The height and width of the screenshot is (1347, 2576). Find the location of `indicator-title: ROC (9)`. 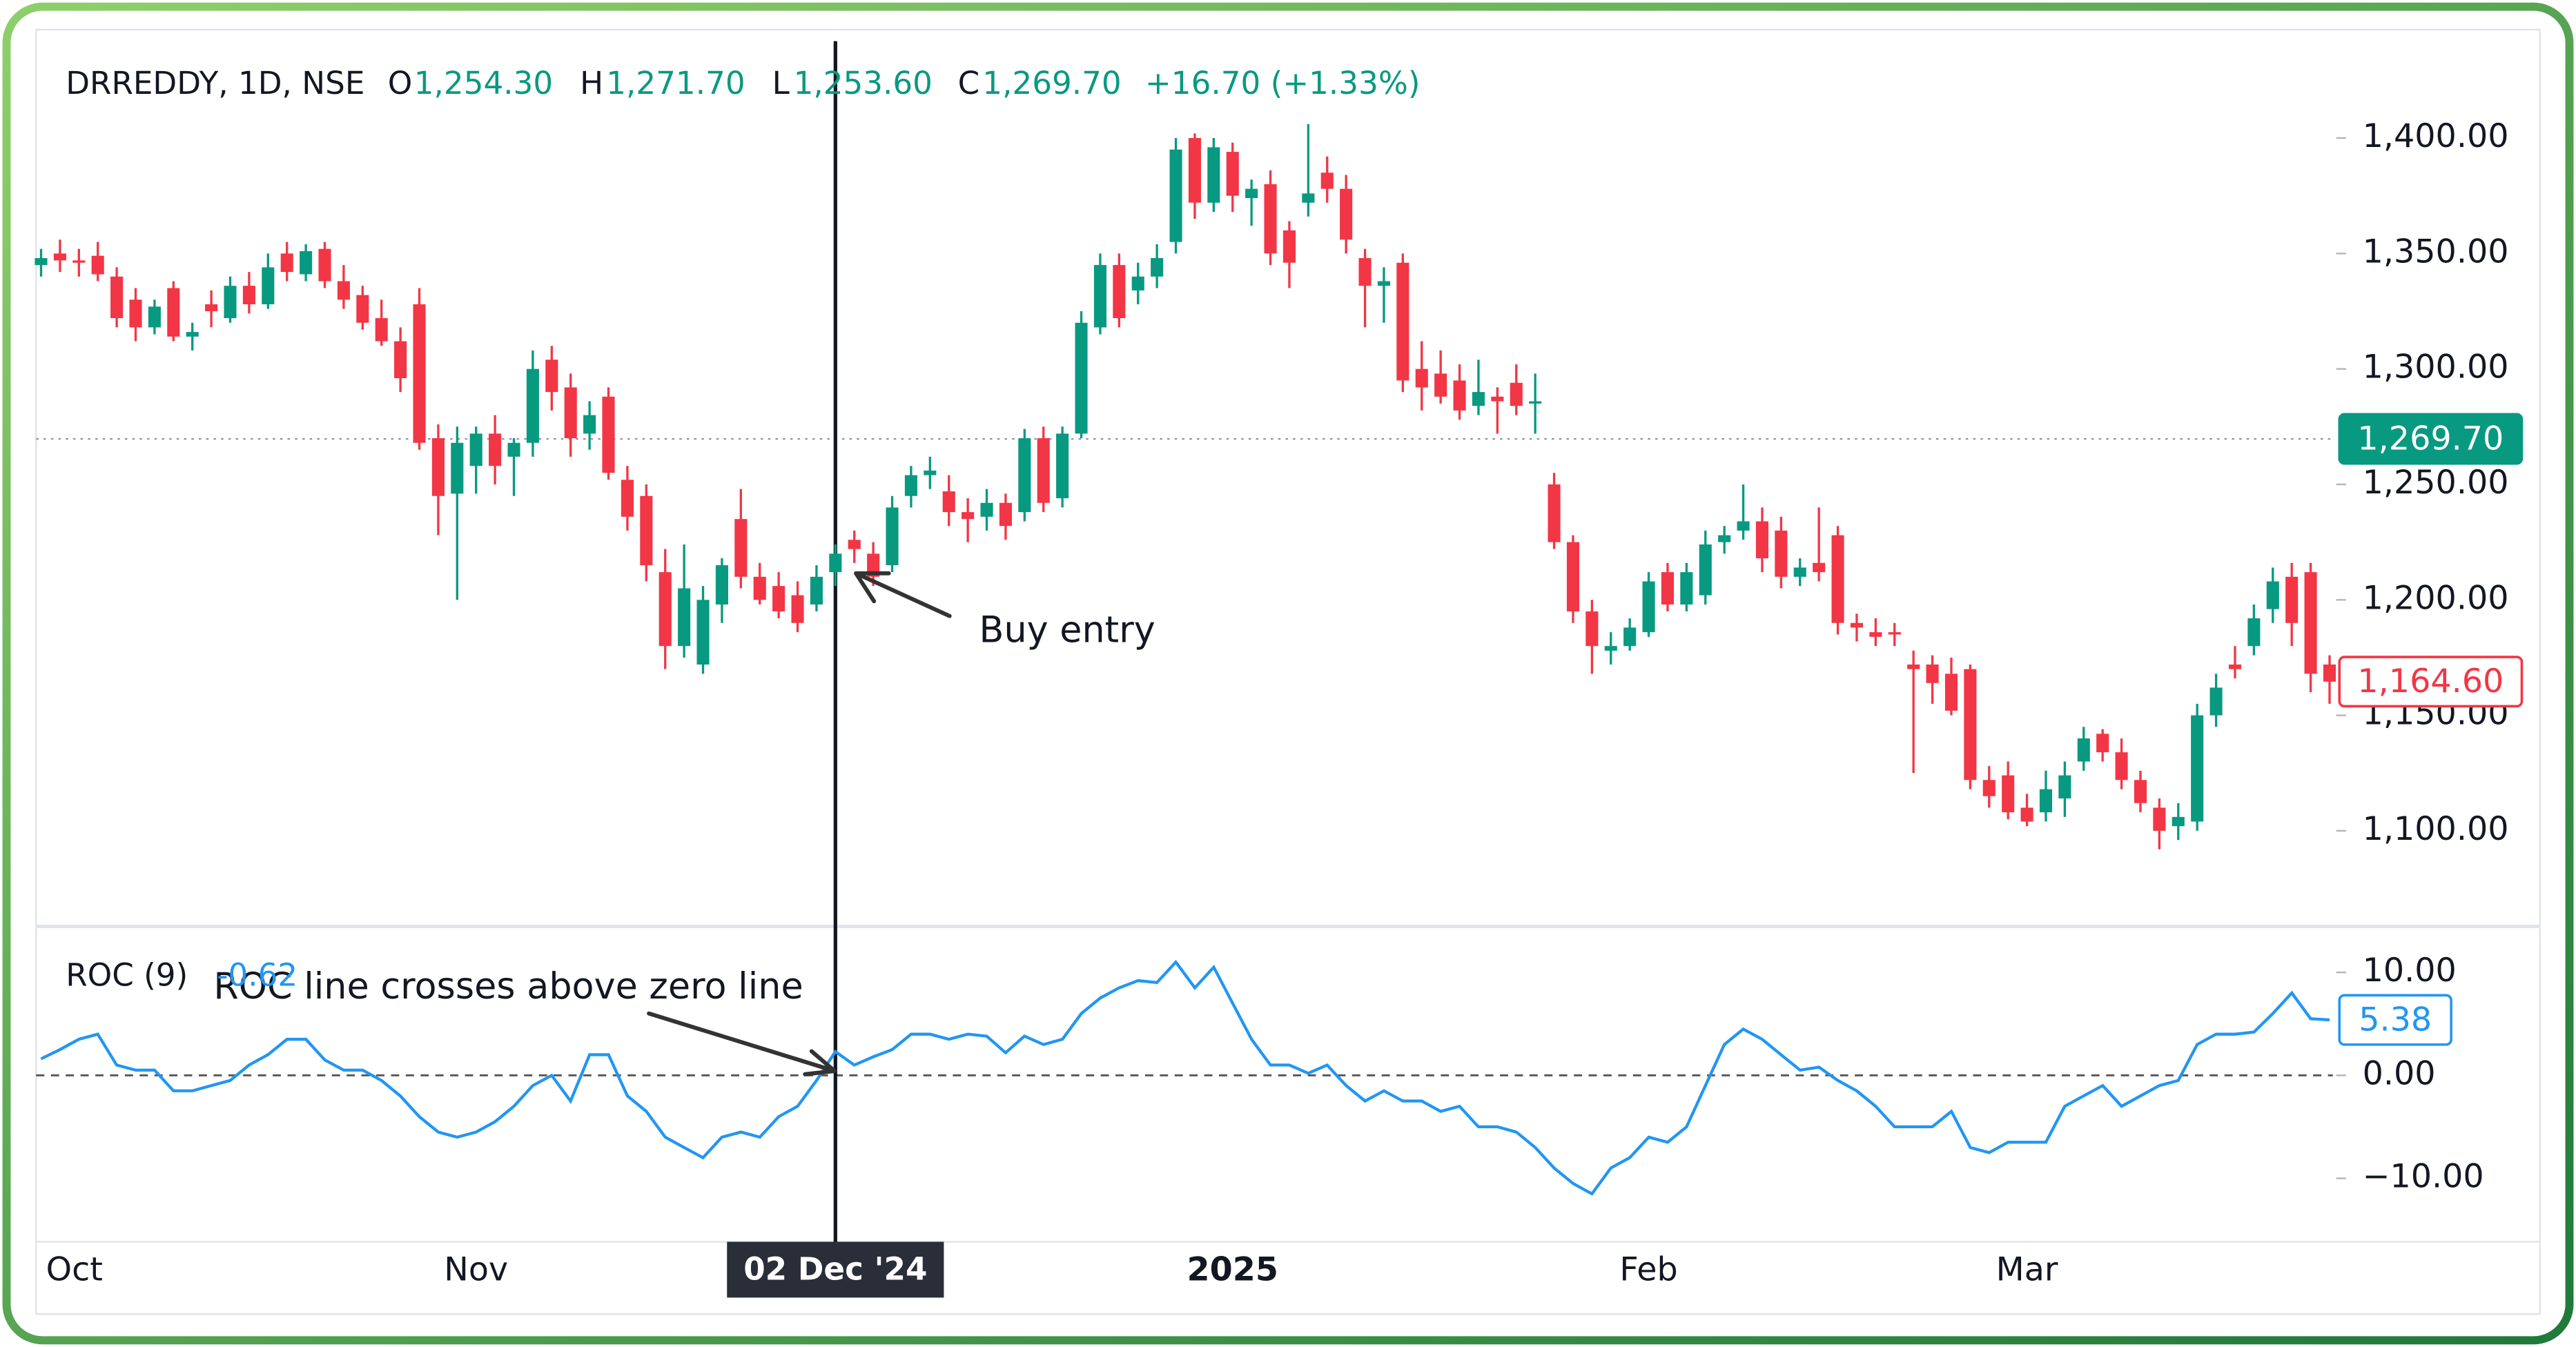

indicator-title: ROC (9) is located at coordinates (127, 975).